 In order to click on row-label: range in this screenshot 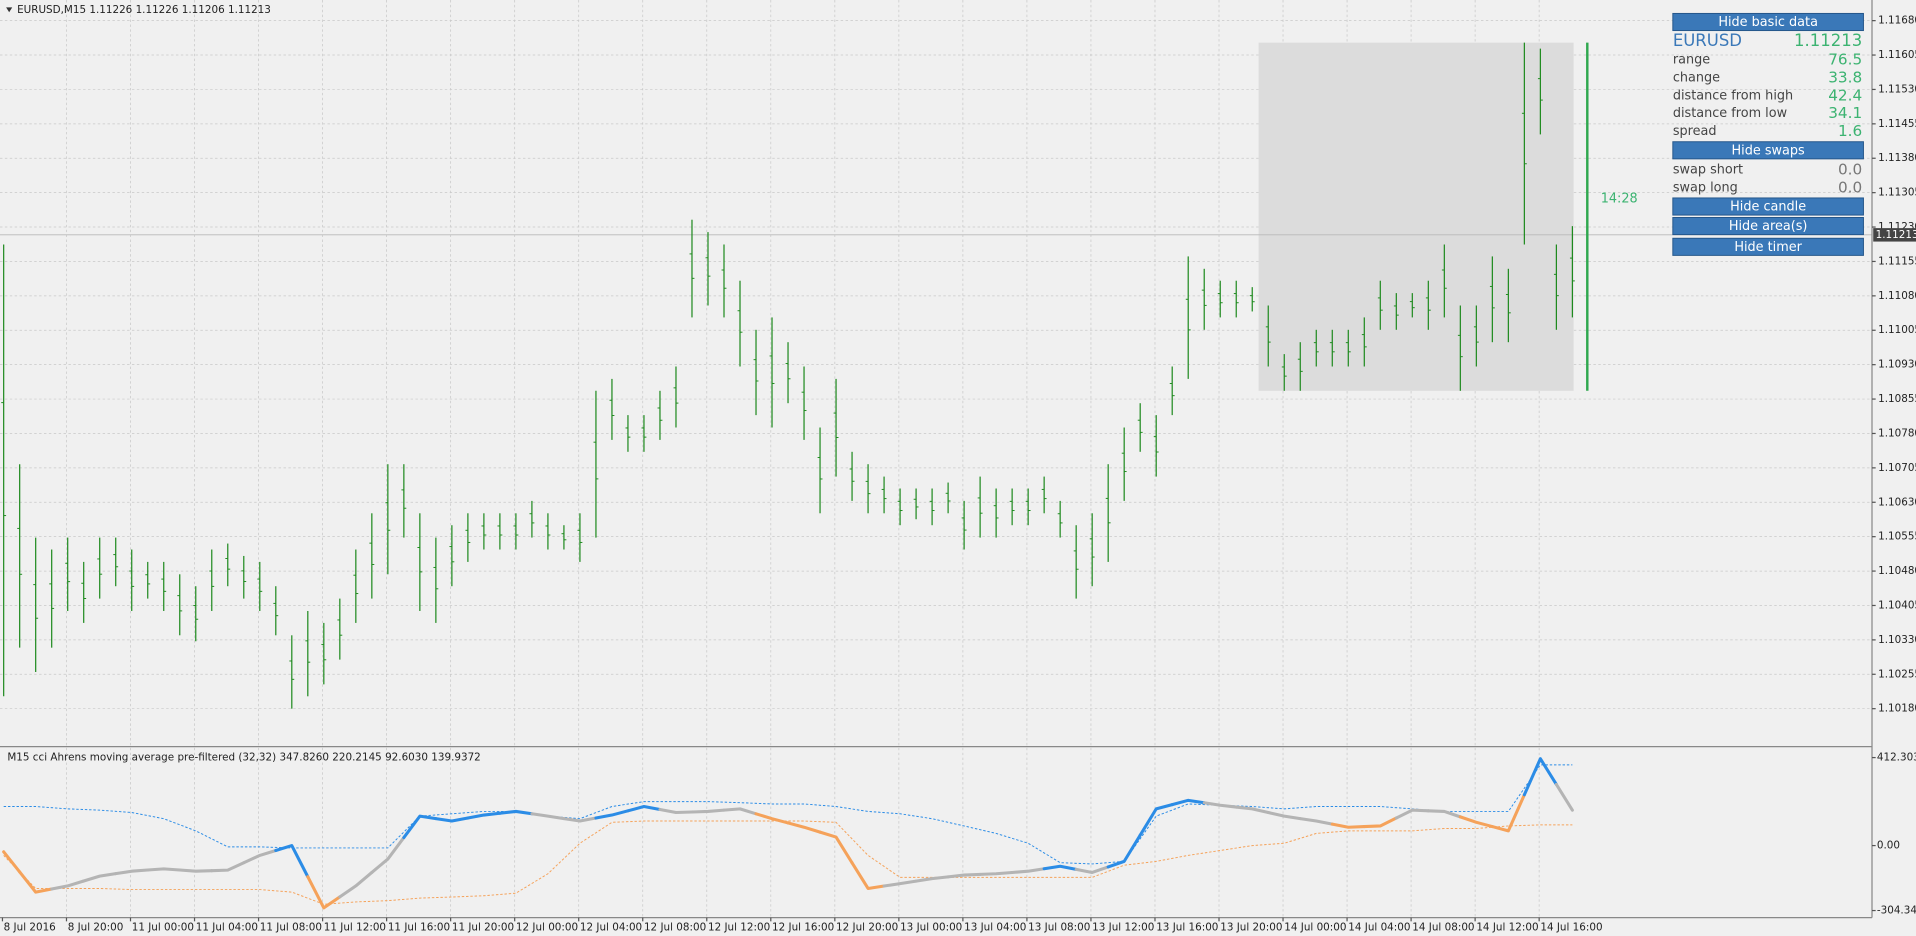, I will do `click(1691, 59)`.